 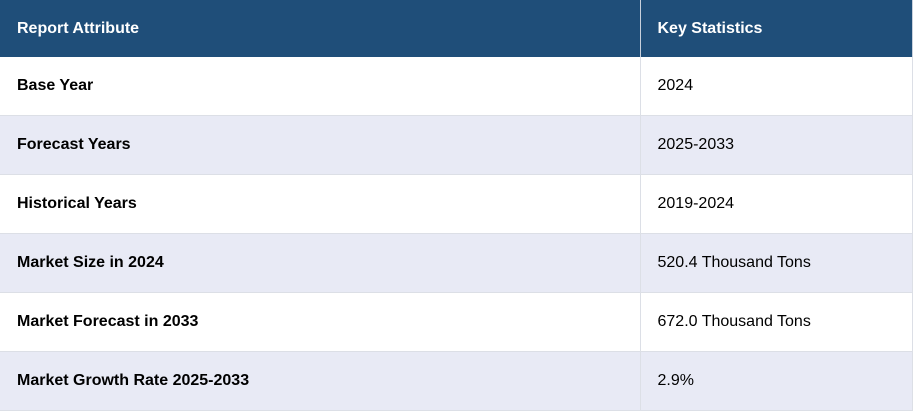 What do you see at coordinates (776, 204) in the screenshot?
I see `value-cell: 2019-2024` at bounding box center [776, 204].